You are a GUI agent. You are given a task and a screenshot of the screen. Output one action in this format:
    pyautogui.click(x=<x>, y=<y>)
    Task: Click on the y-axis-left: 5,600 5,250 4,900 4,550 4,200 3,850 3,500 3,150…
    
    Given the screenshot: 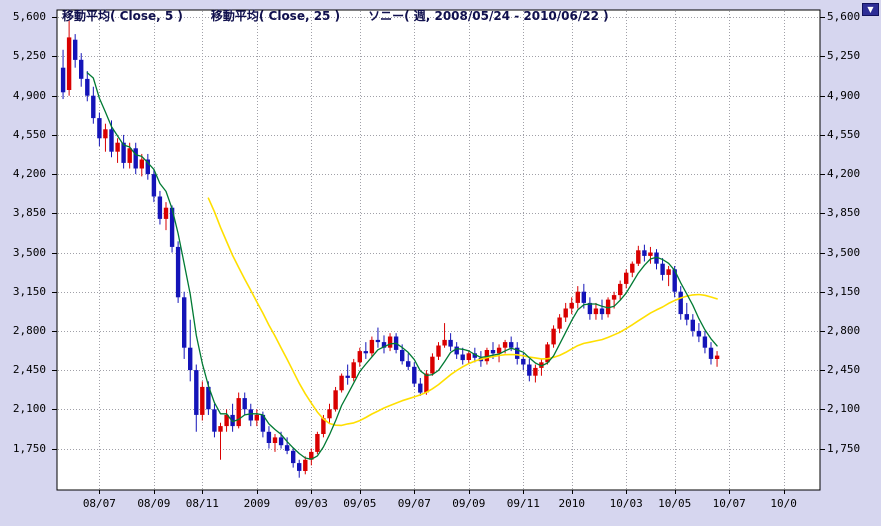 What is the action you would take?
    pyautogui.click(x=25, y=263)
    